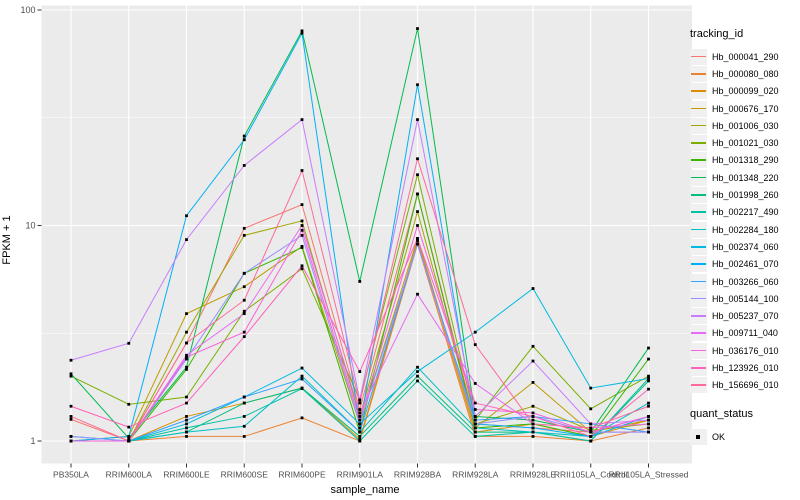 The height and width of the screenshot is (500, 800). Describe the element at coordinates (745, 264) in the screenshot. I see `legend-entry: Hb_002461_070` at that location.